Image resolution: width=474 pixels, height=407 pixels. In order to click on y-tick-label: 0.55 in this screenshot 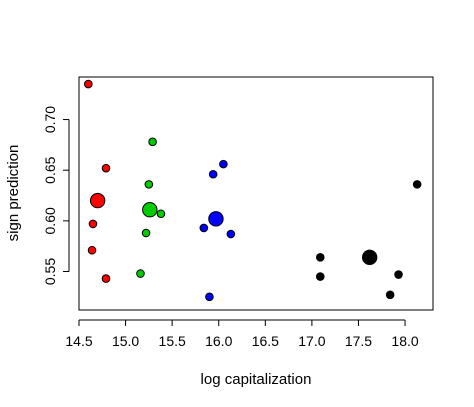, I will do `click(50, 271)`.